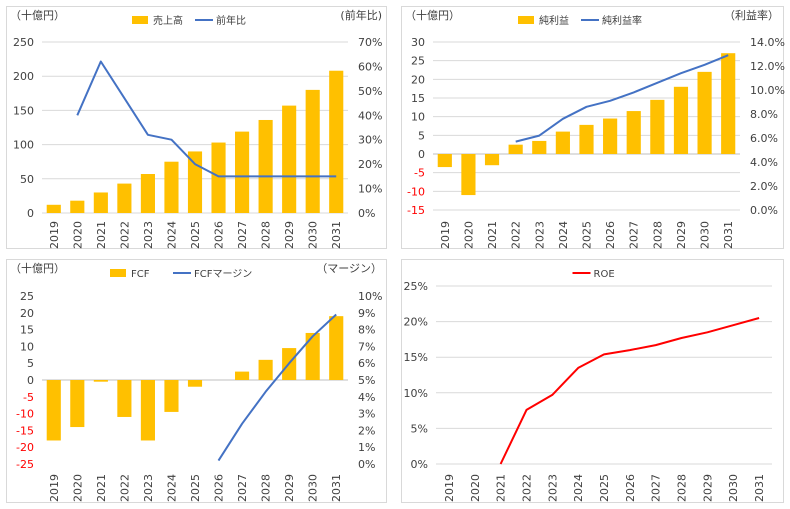 The height and width of the screenshot is (509, 790). Describe the element at coordinates (28, 397) in the screenshot. I see `y-tick-label: -5` at that location.